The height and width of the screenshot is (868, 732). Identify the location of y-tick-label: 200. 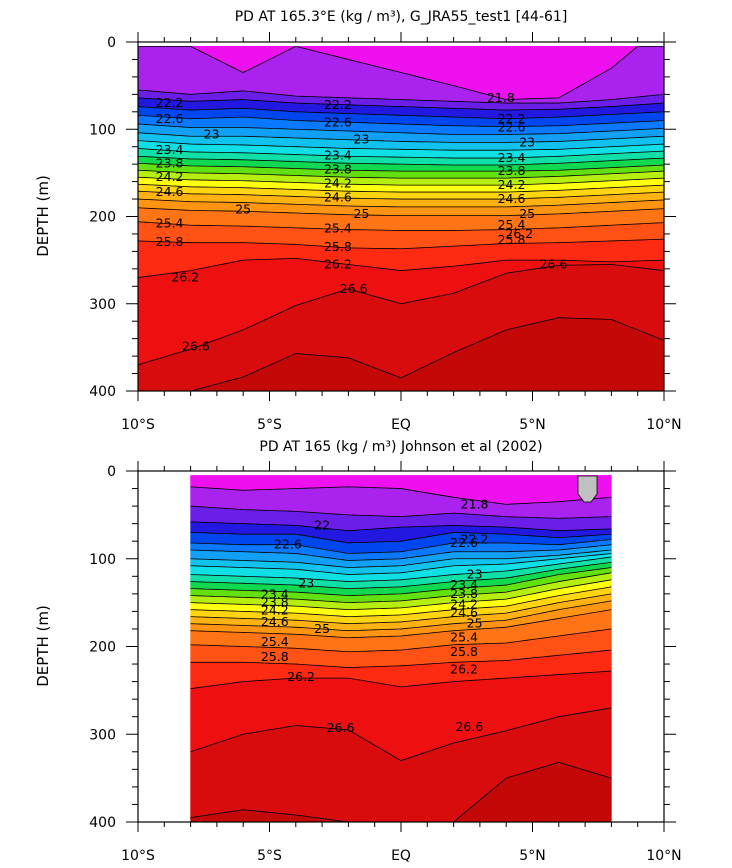
(102, 218).